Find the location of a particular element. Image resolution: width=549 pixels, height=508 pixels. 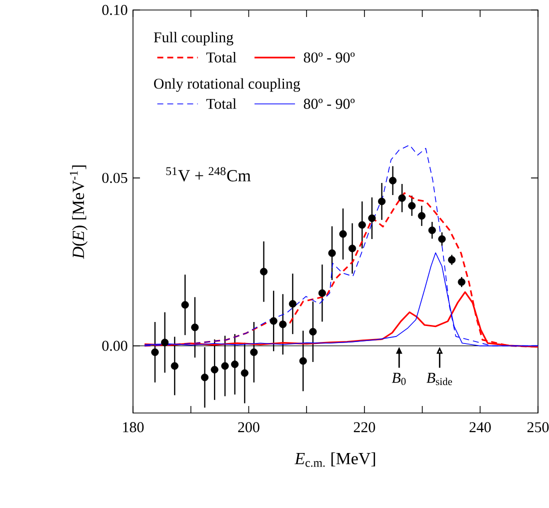

x-tick-label: 180 is located at coordinates (133, 427).